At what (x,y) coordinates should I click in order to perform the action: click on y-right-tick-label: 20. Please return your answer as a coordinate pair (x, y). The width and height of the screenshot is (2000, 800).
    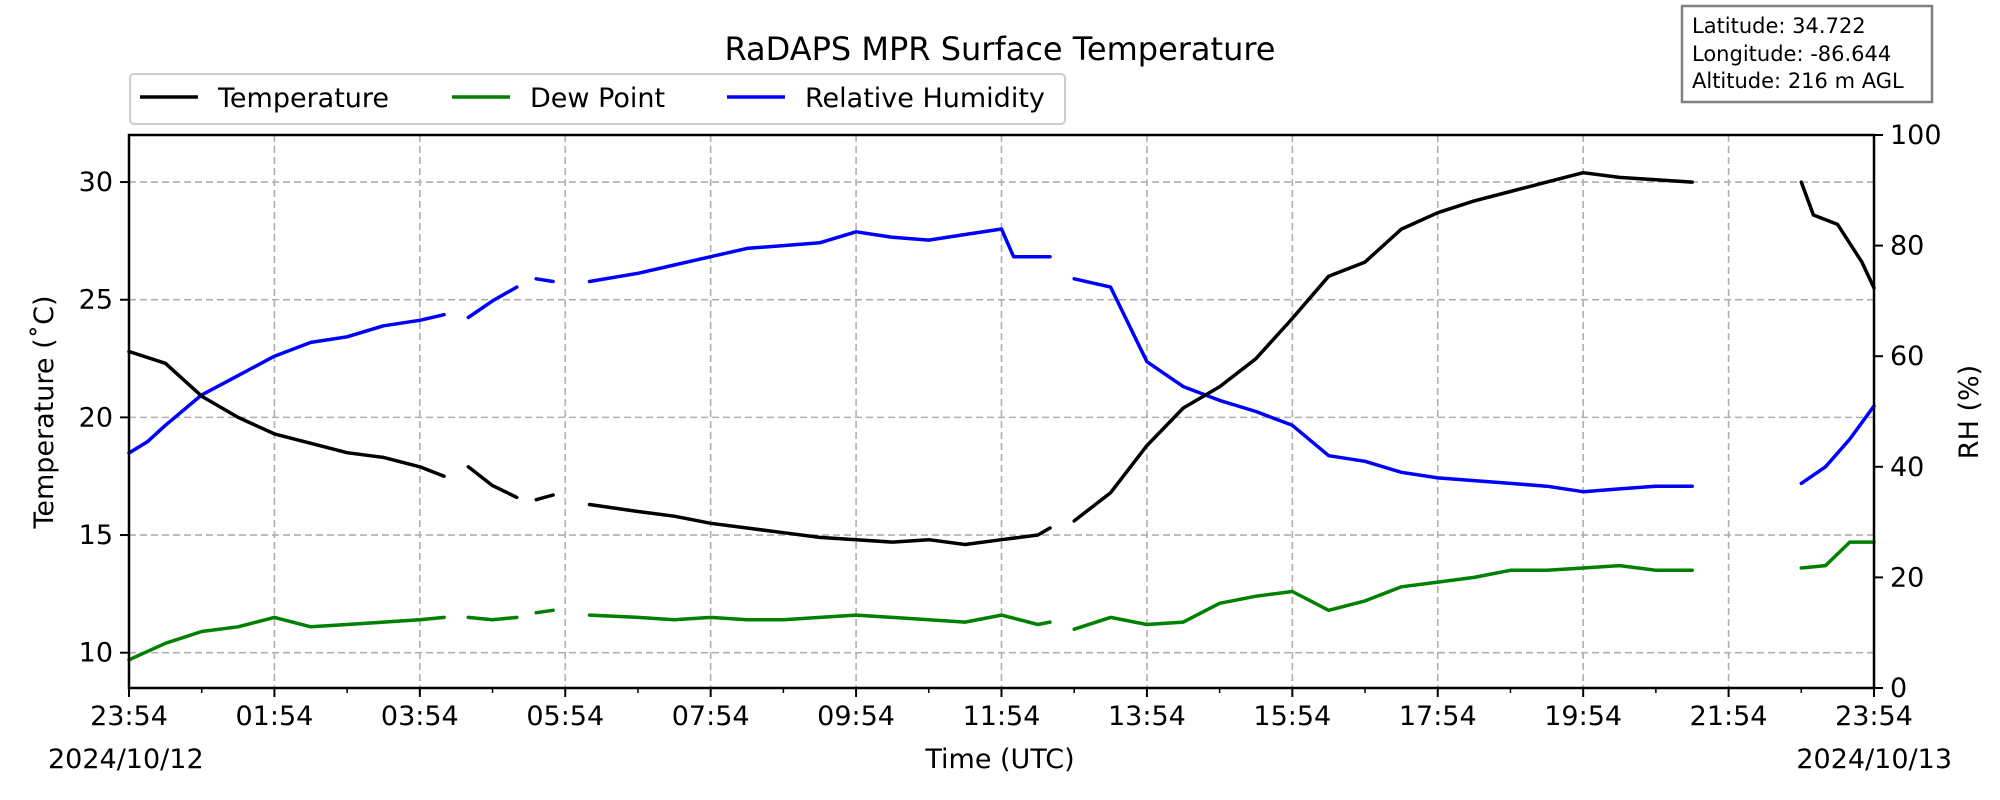
    Looking at the image, I should click on (1907, 577).